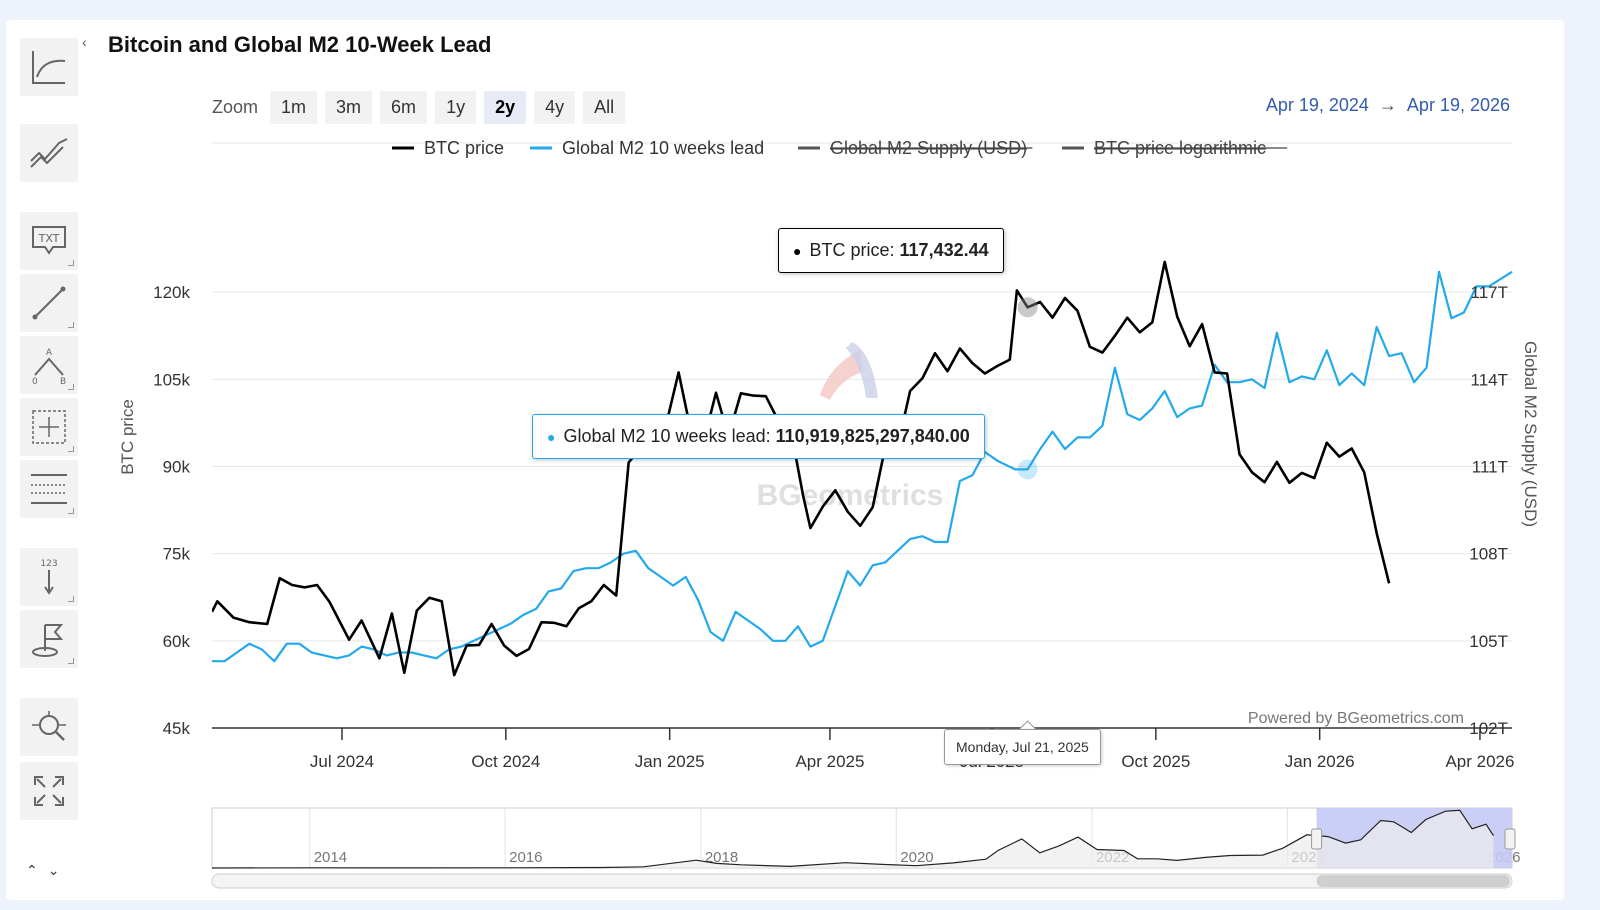  I want to click on zoom-pan-icon, so click(49, 726).